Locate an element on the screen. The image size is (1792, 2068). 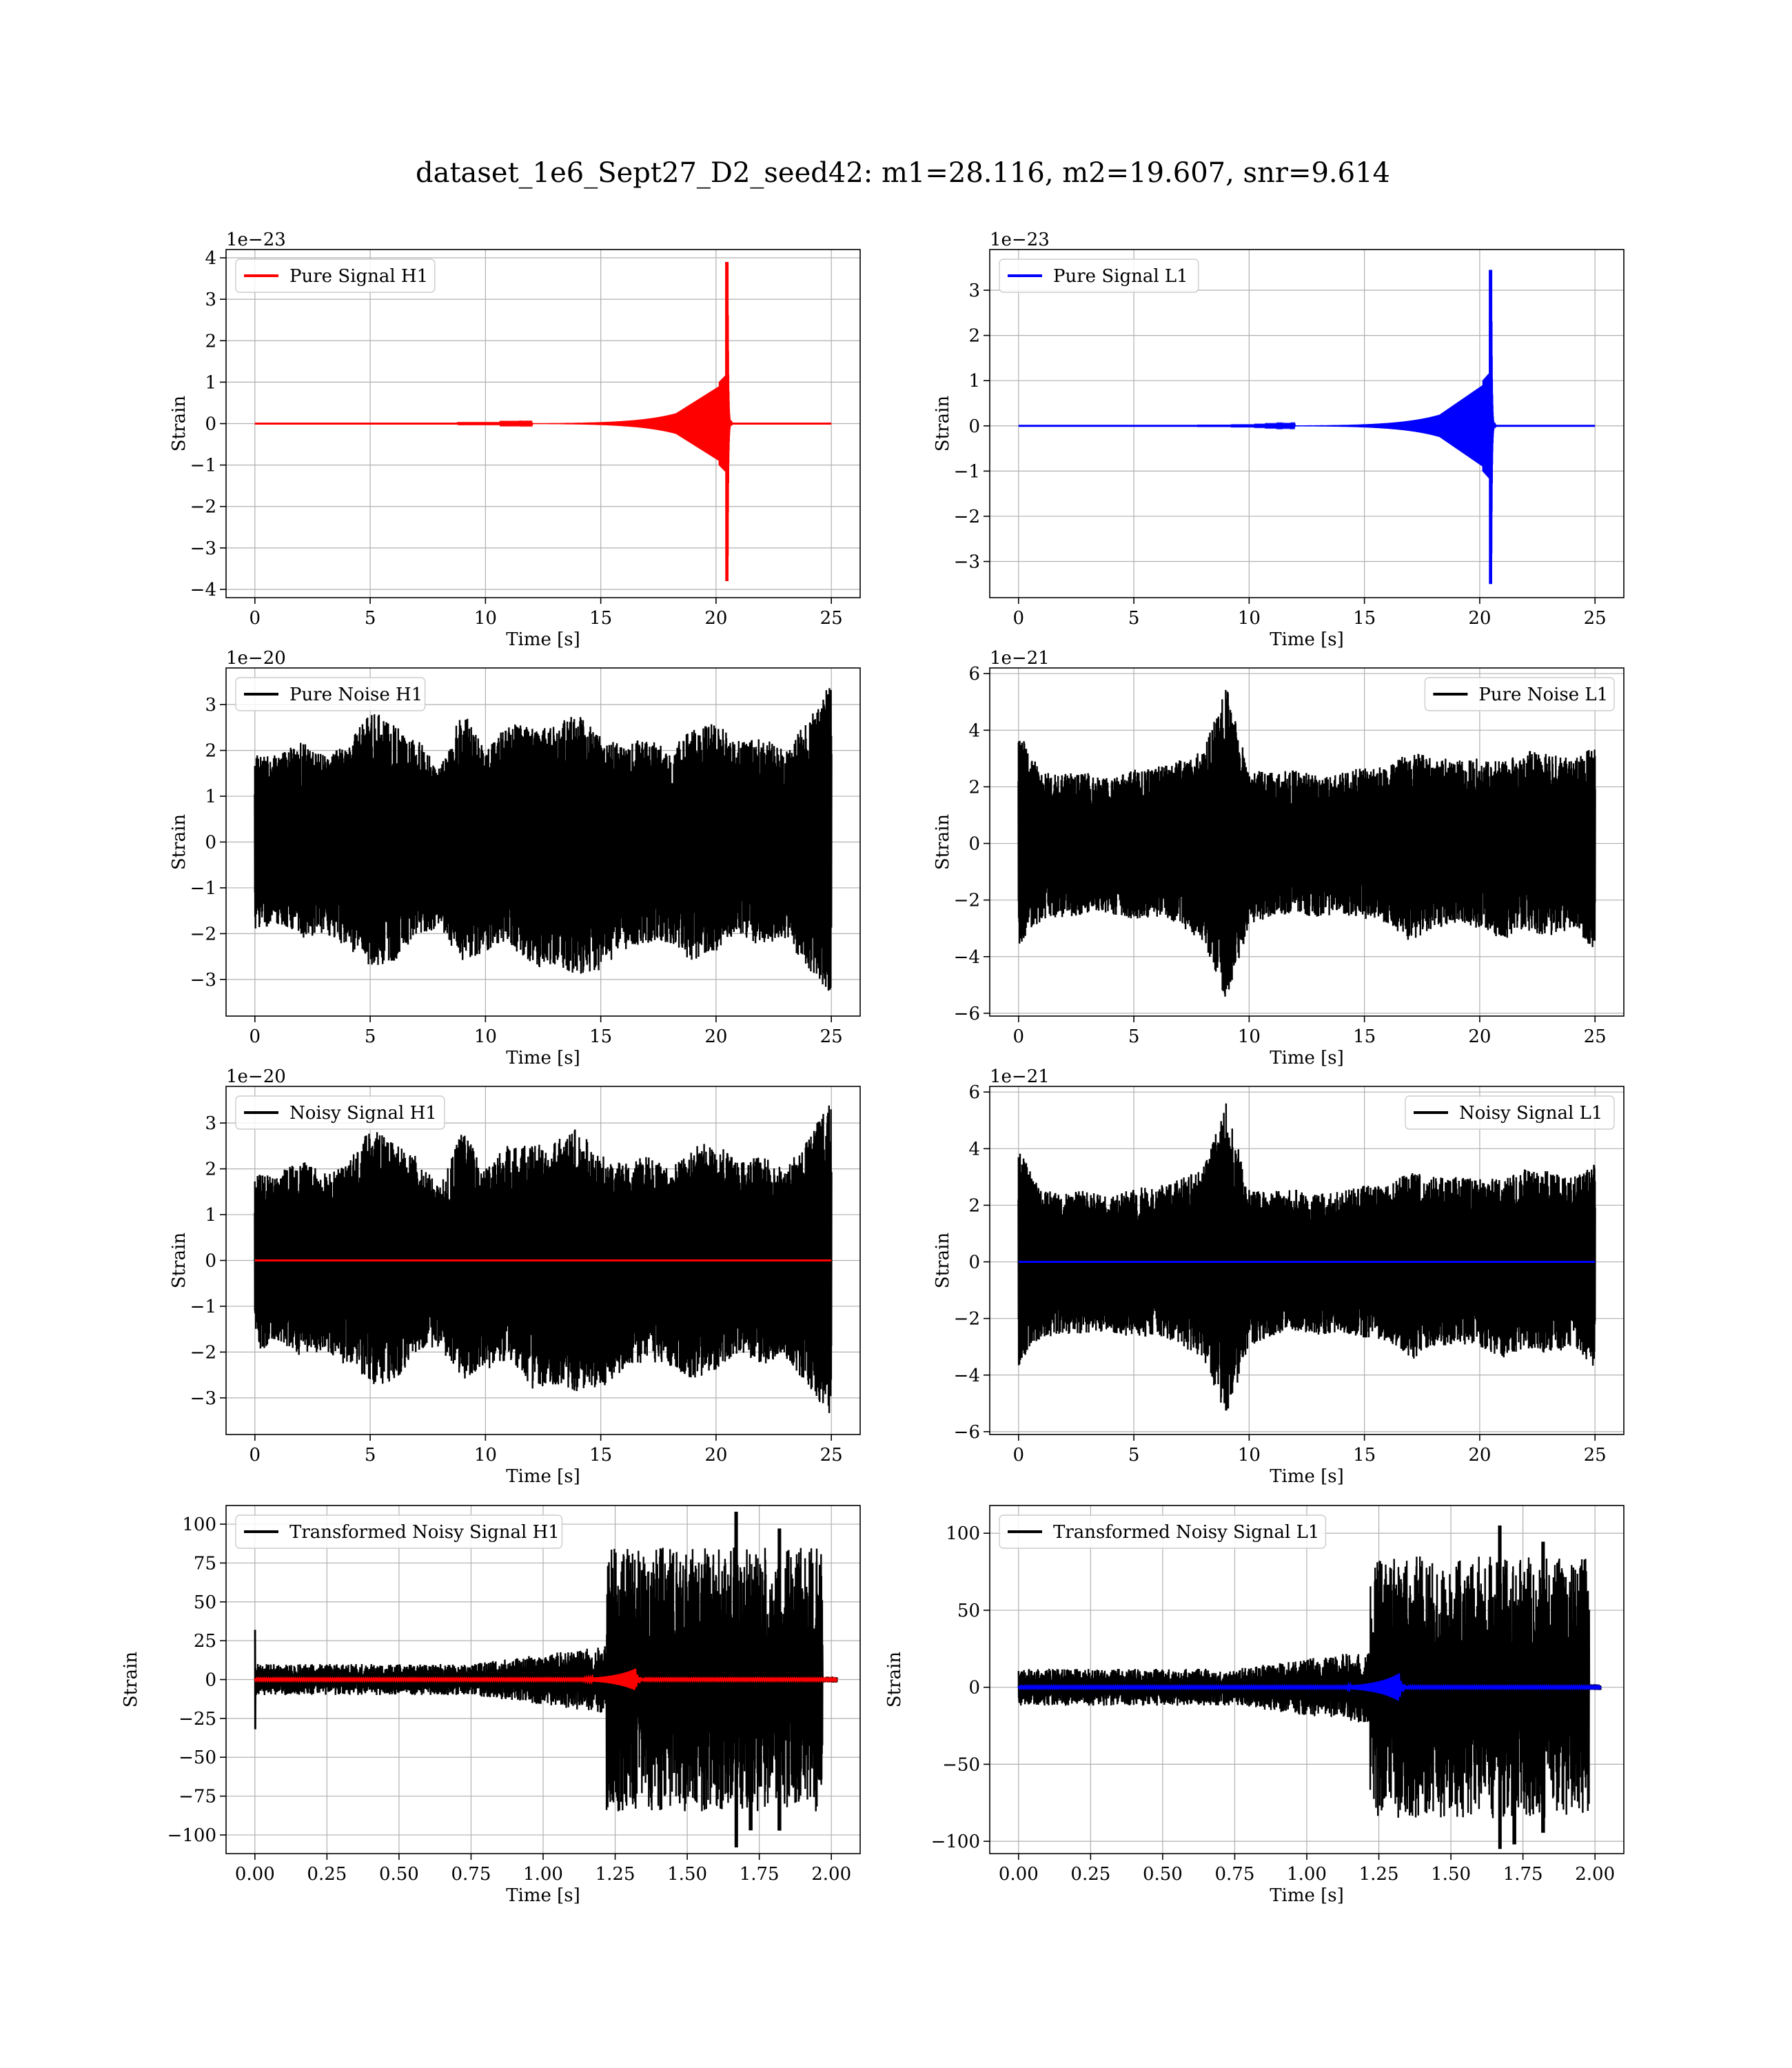
x-tick-label: 1.00 is located at coordinates (1307, 1874).